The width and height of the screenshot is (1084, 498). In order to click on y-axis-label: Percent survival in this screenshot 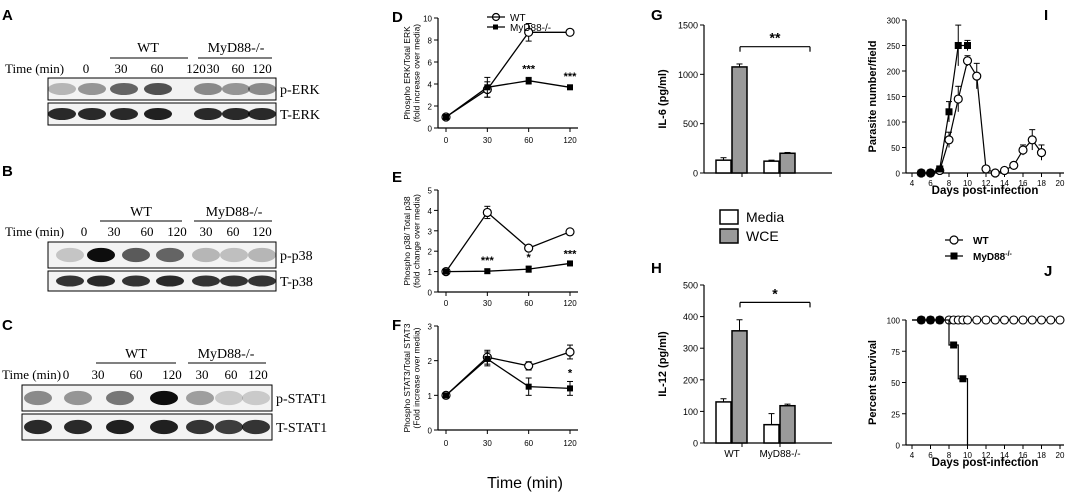, I will do `click(873, 382)`.